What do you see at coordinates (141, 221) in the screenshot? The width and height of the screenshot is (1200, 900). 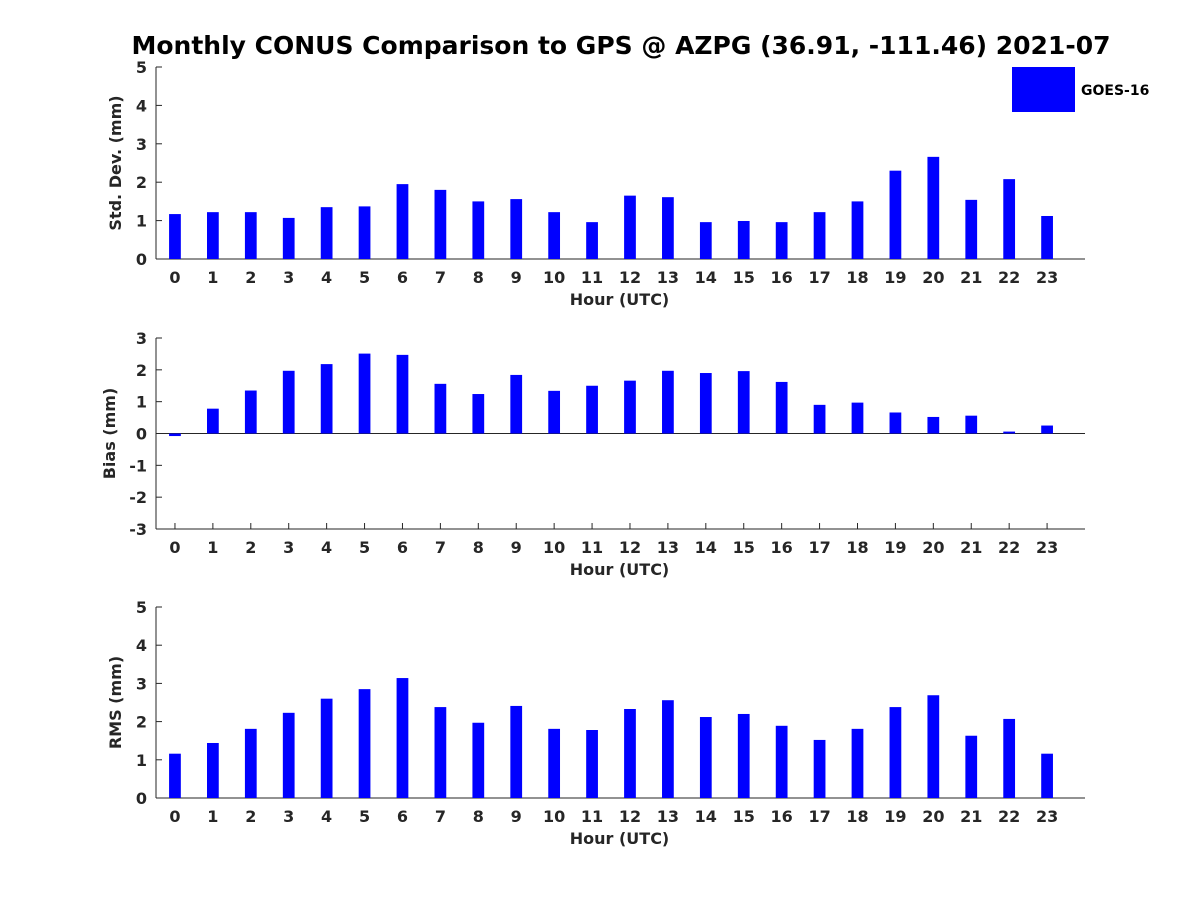 I see `y-tick-label: 1` at bounding box center [141, 221].